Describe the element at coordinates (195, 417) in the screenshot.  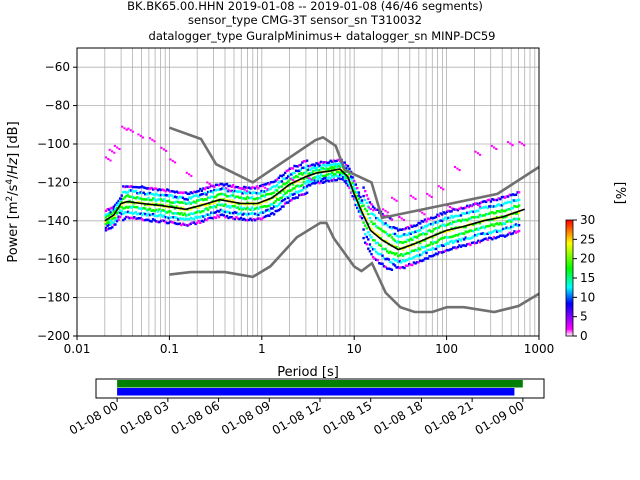
I see `timeline-tick-label: 01-08 06` at that location.